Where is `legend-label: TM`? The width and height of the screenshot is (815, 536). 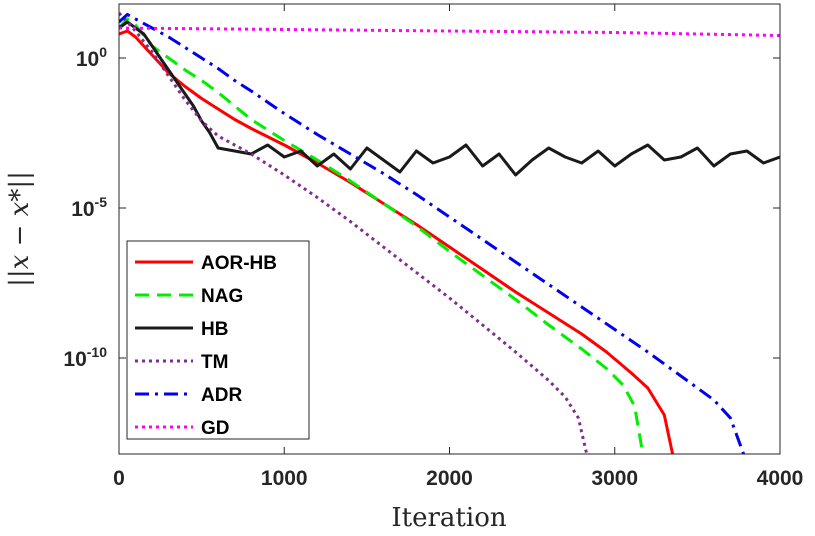
legend-label: TM is located at coordinates (214, 362).